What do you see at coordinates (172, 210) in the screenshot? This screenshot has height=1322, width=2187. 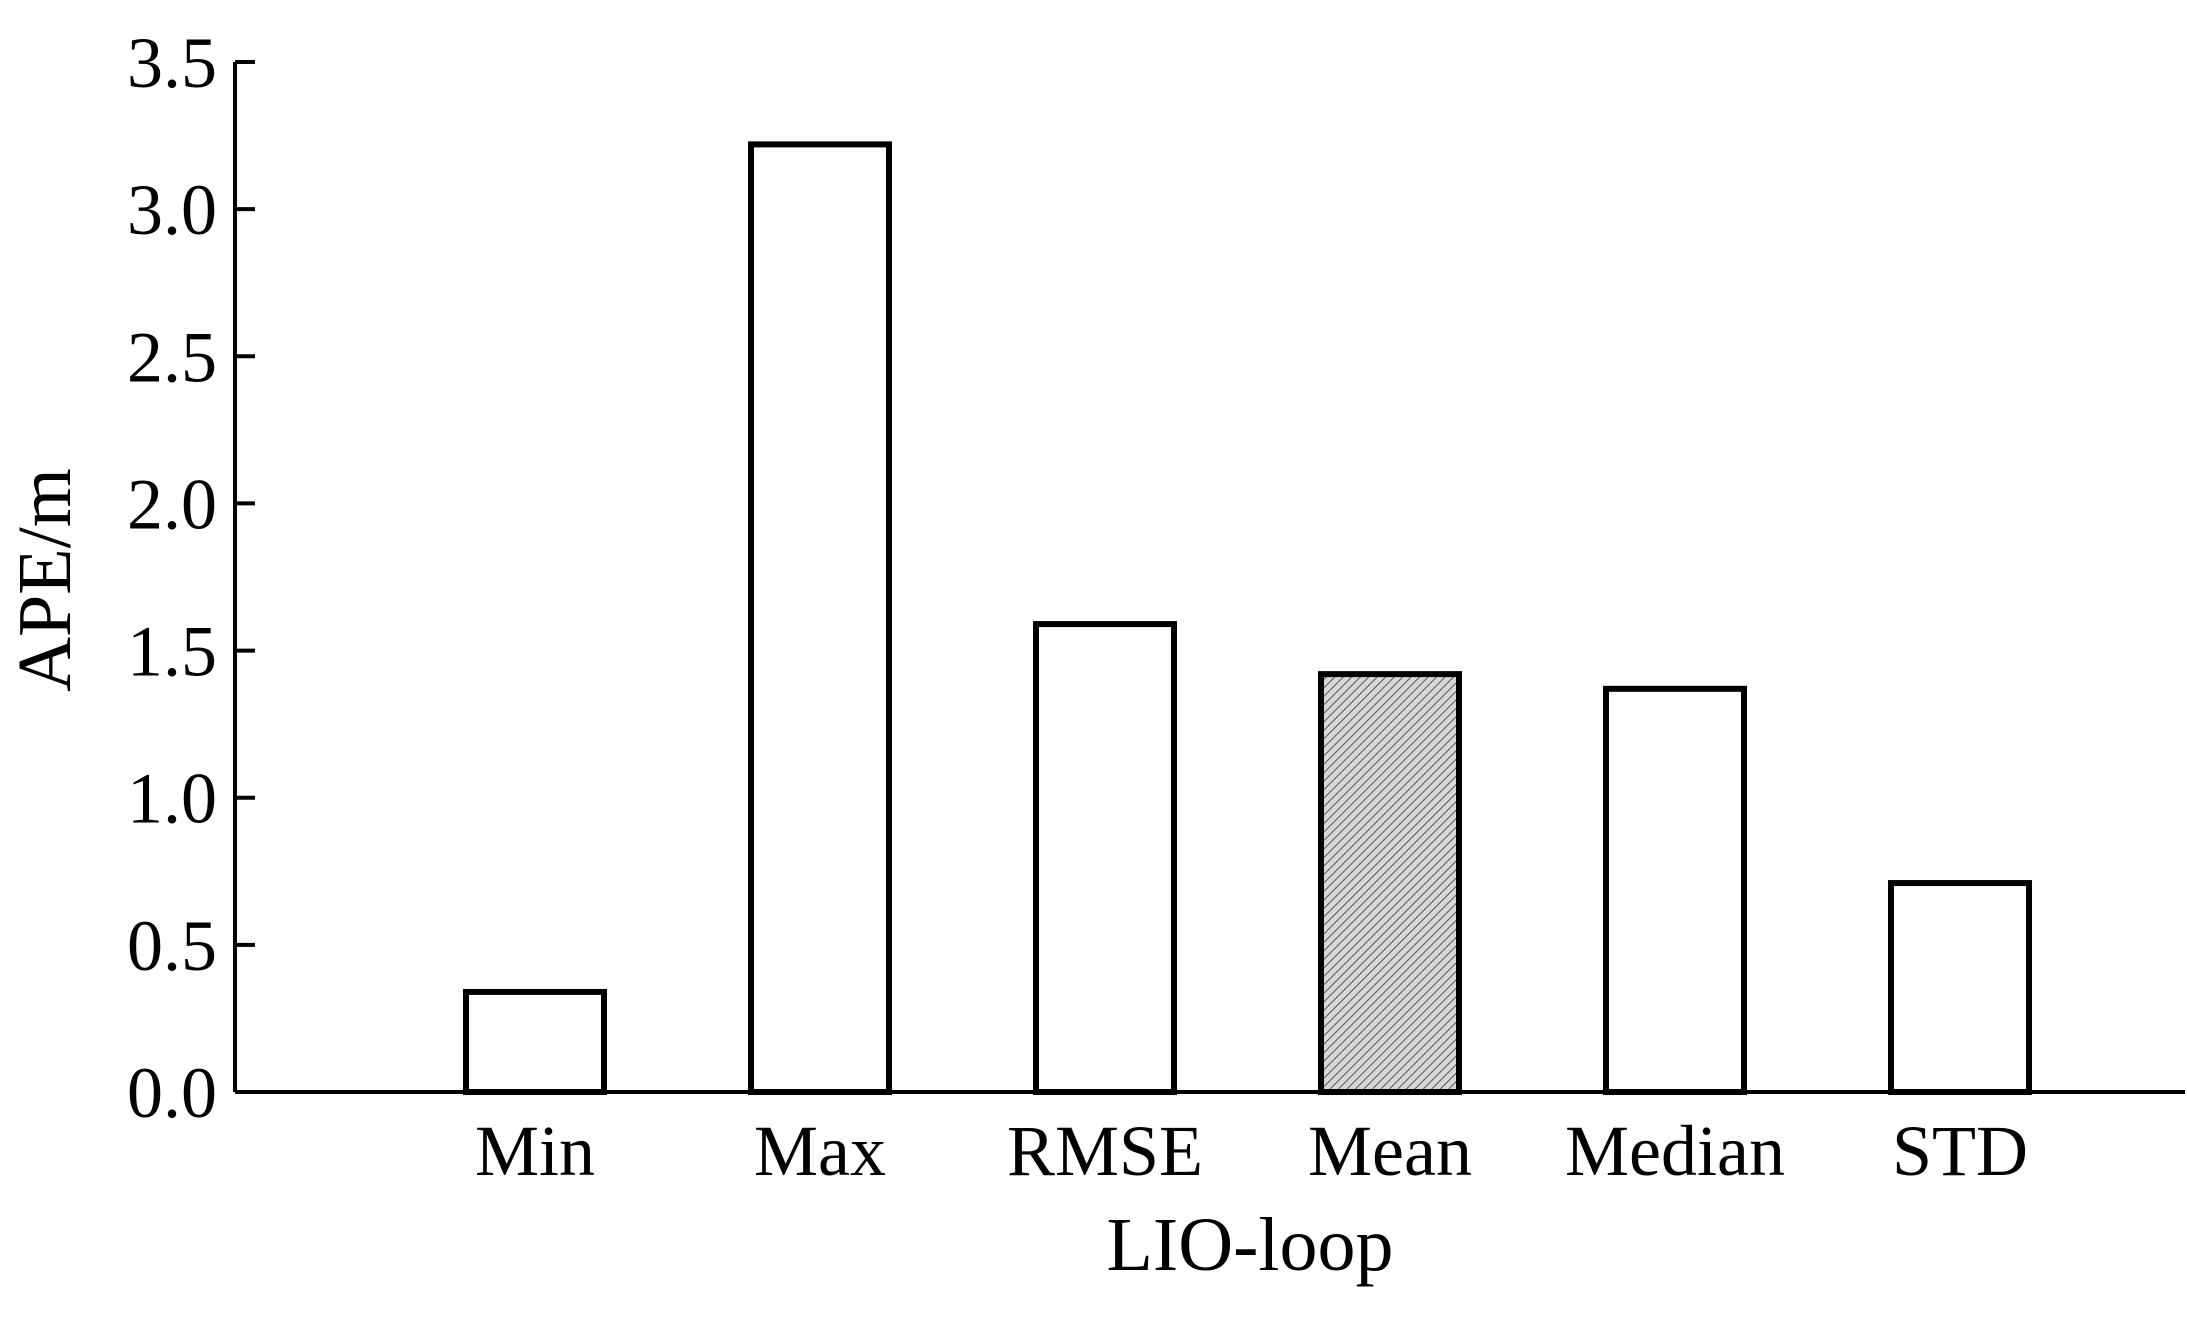 I see `y-tick-label: 3.0` at bounding box center [172, 210].